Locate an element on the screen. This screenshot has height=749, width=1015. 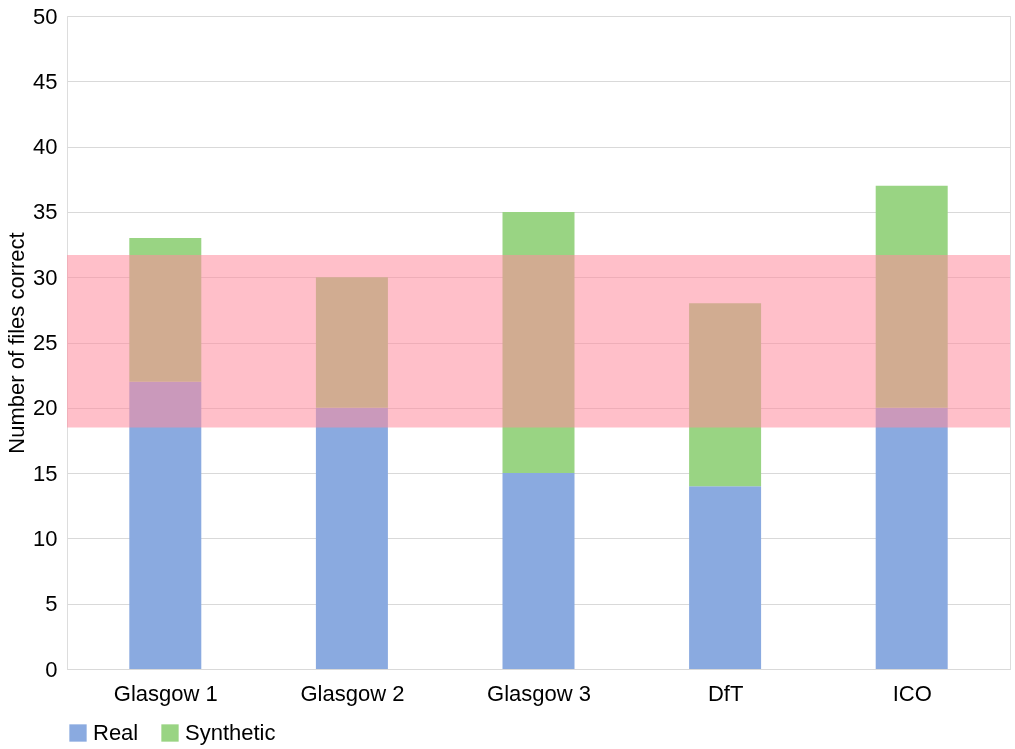
y-tick-label: 5 is located at coordinates (51, 604).